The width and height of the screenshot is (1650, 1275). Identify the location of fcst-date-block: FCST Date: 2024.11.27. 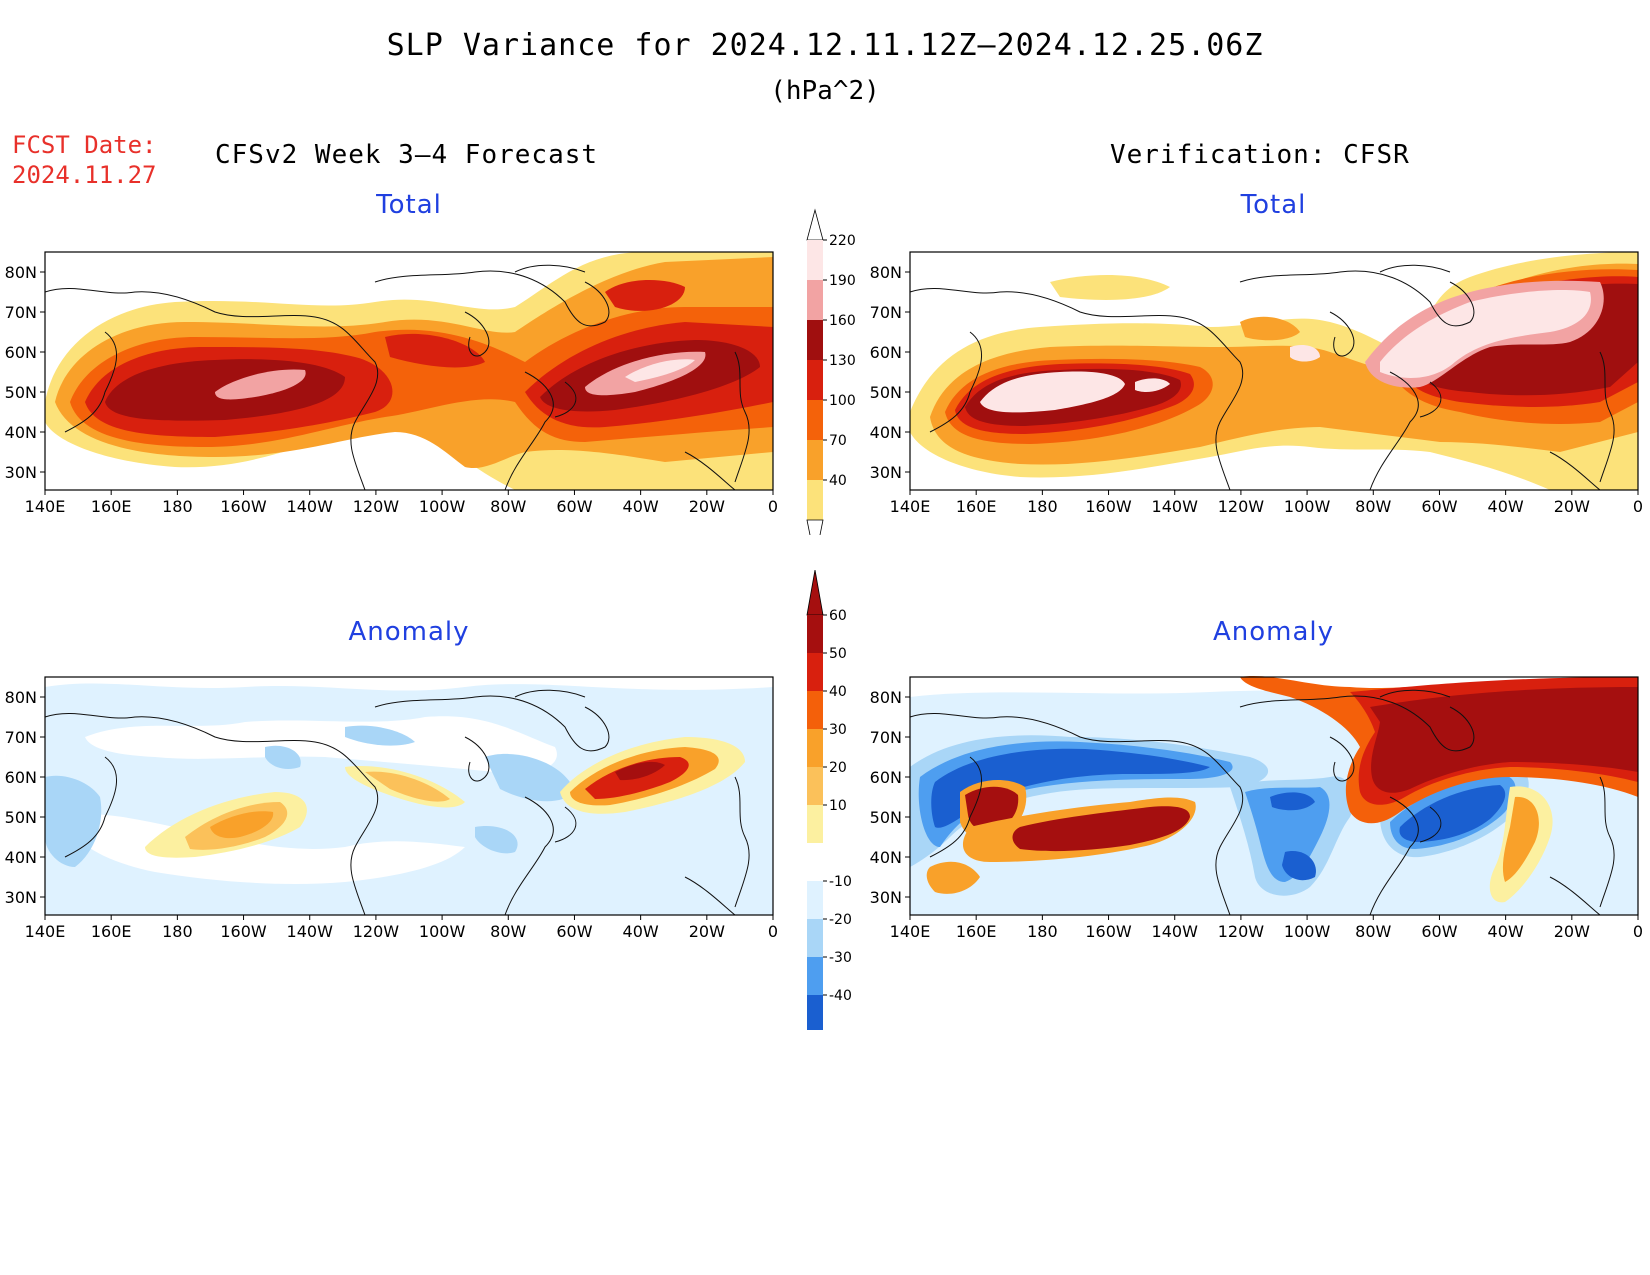
(84, 160).